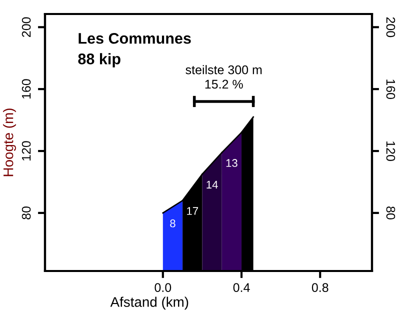 This screenshot has width=412, height=318. Describe the element at coordinates (99, 60) in the screenshot. I see `text: 88 kip` at that location.